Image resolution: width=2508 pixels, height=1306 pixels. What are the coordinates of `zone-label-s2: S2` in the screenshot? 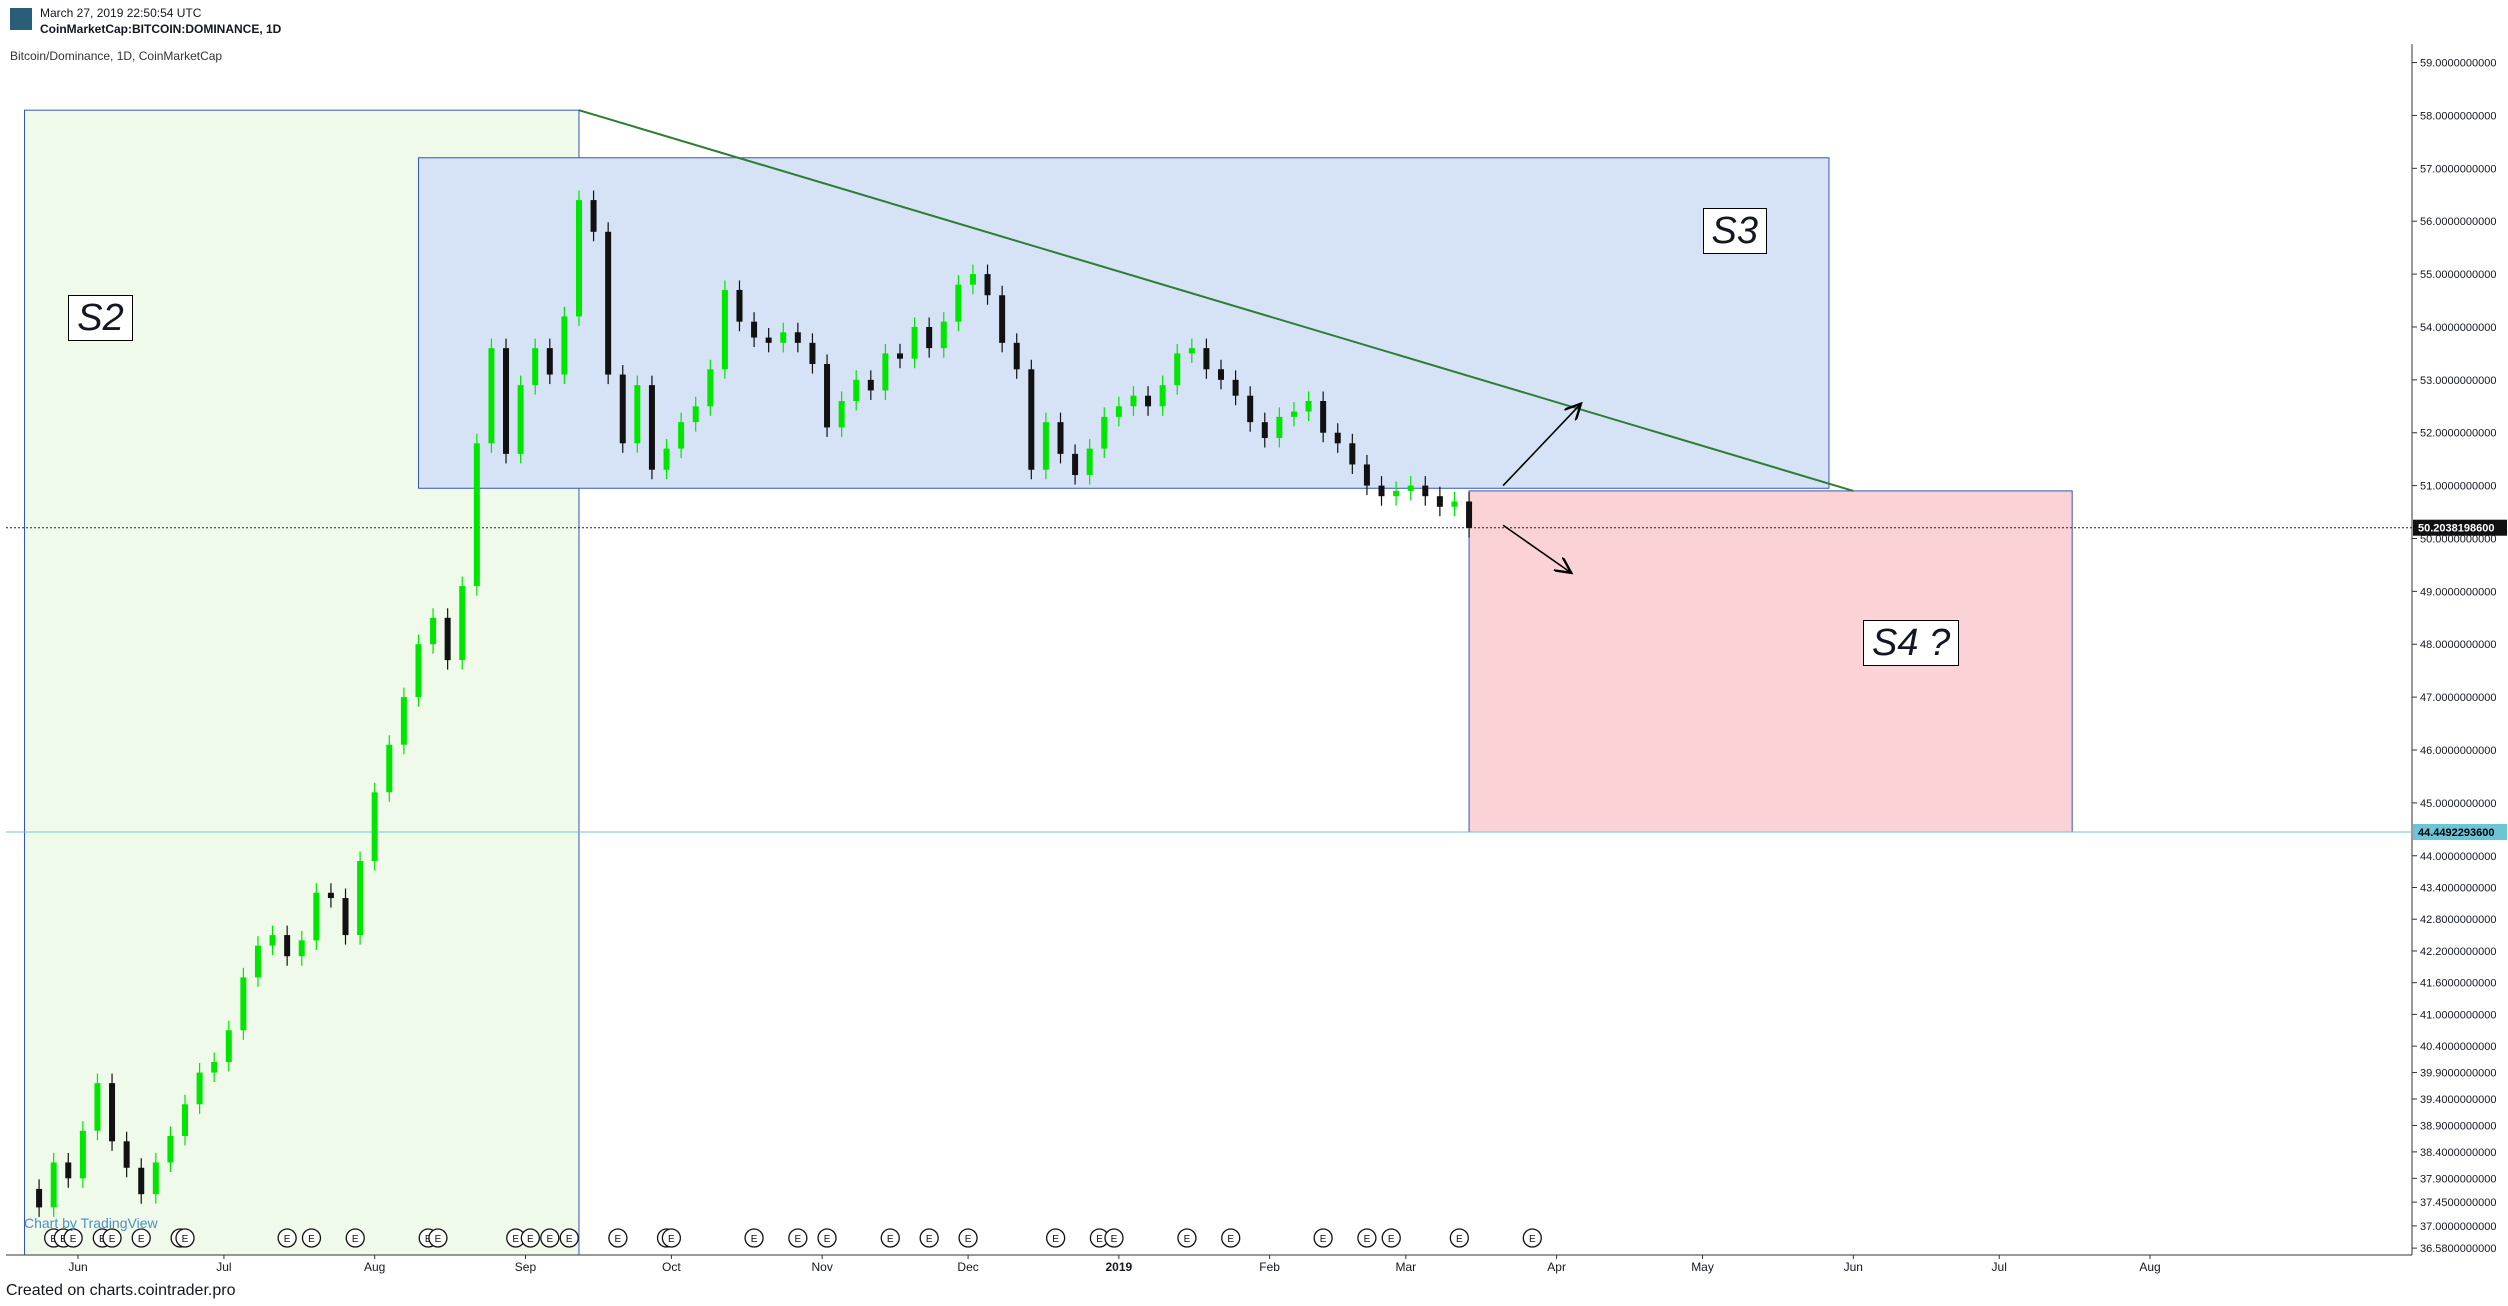 It's located at (100, 318).